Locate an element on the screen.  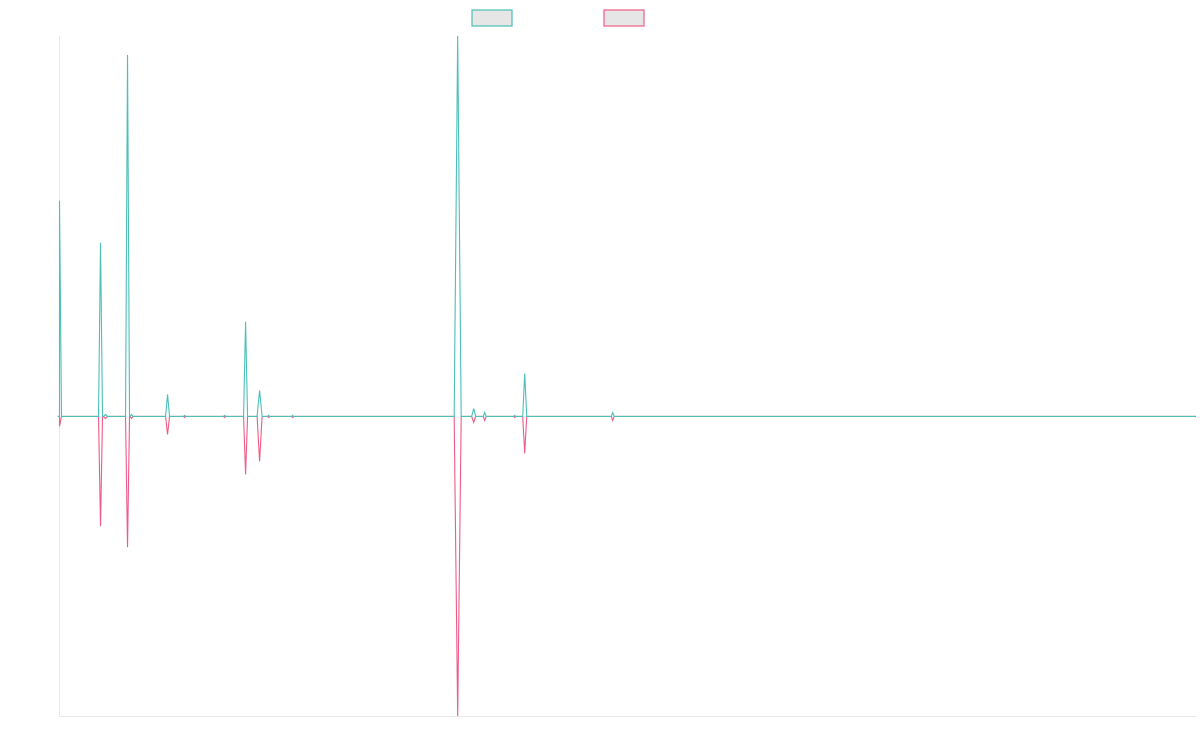
legend is located at coordinates (558, 18).